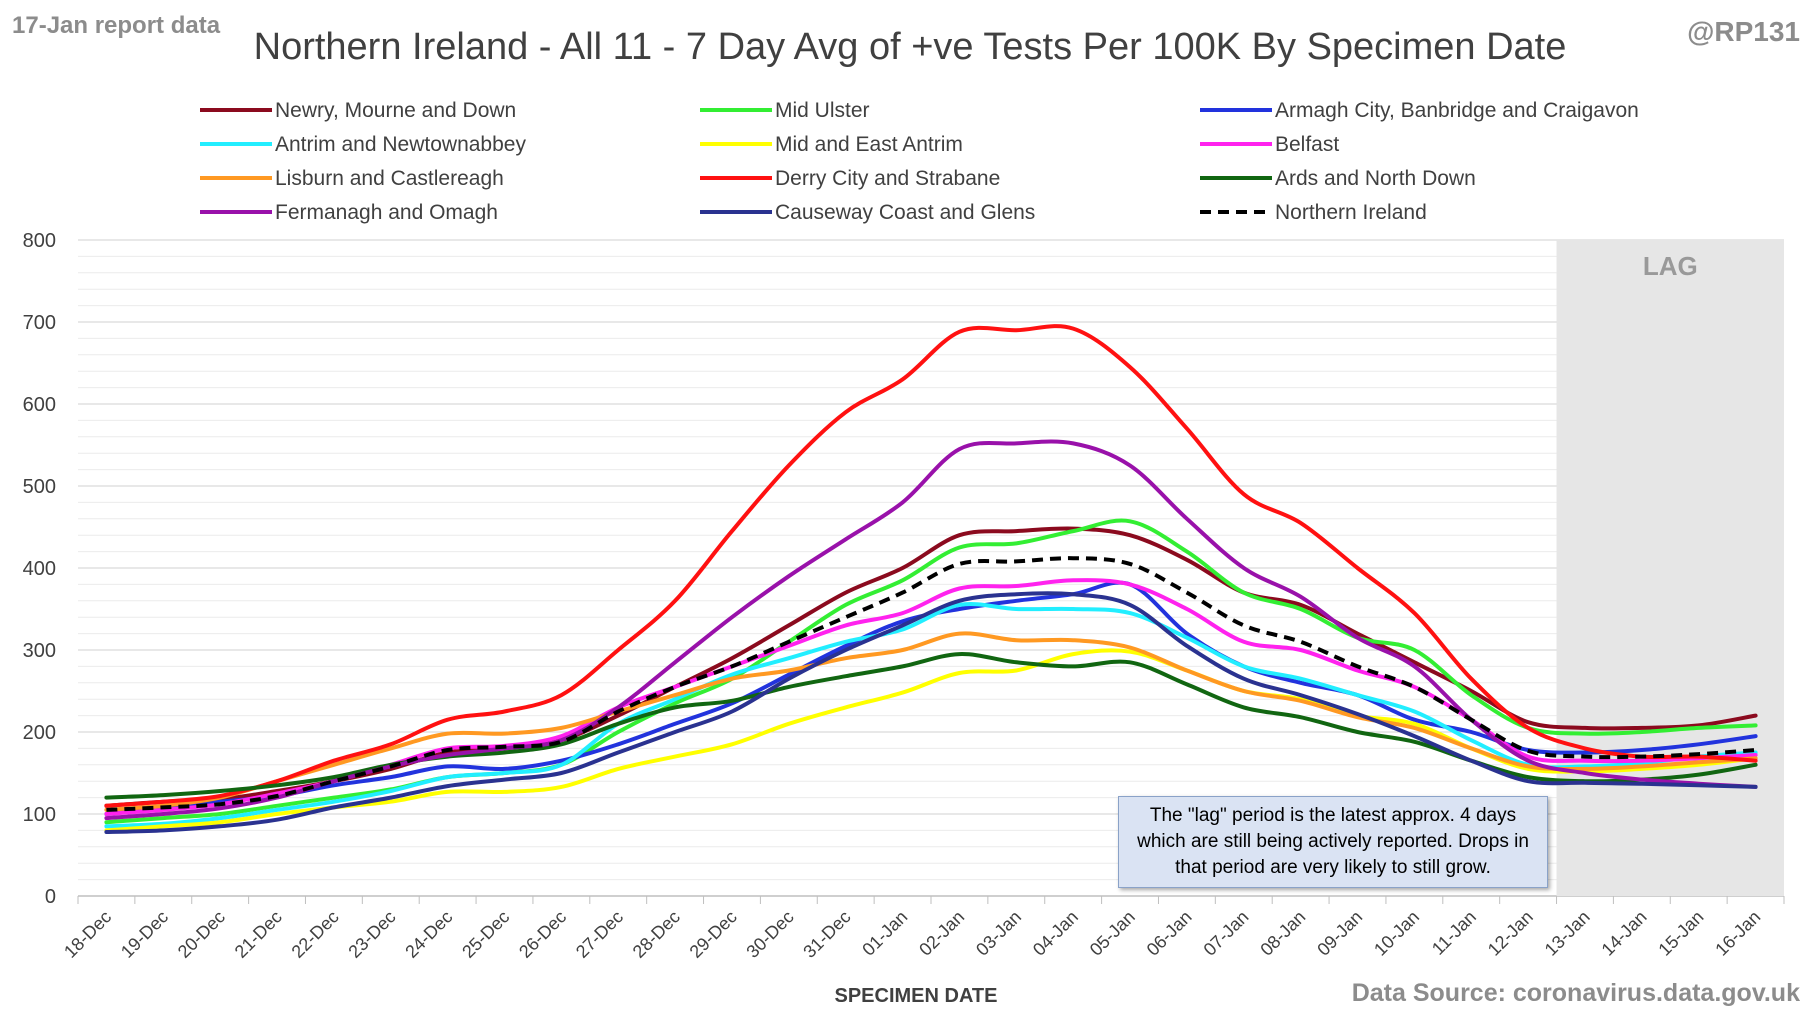 The width and height of the screenshot is (1820, 1022). What do you see at coordinates (485, 934) in the screenshot?
I see `x-tick-label: 25-Dec` at bounding box center [485, 934].